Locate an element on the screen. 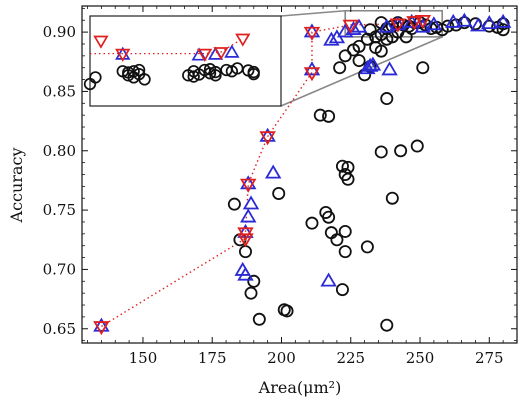  x-tick-label: 275 is located at coordinates (489, 358).